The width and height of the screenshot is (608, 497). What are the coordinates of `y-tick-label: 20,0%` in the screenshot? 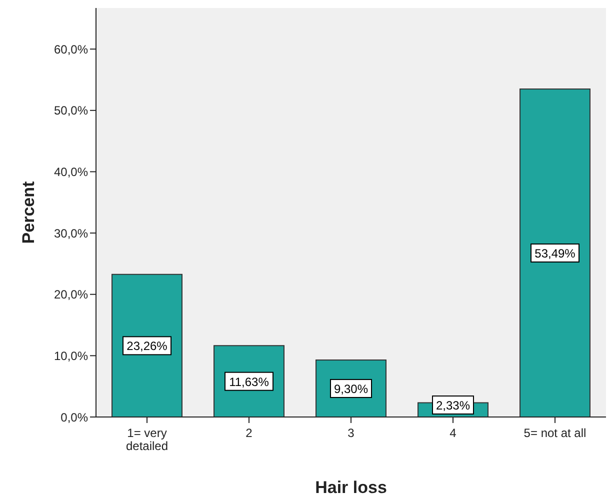 It's located at (71, 295).